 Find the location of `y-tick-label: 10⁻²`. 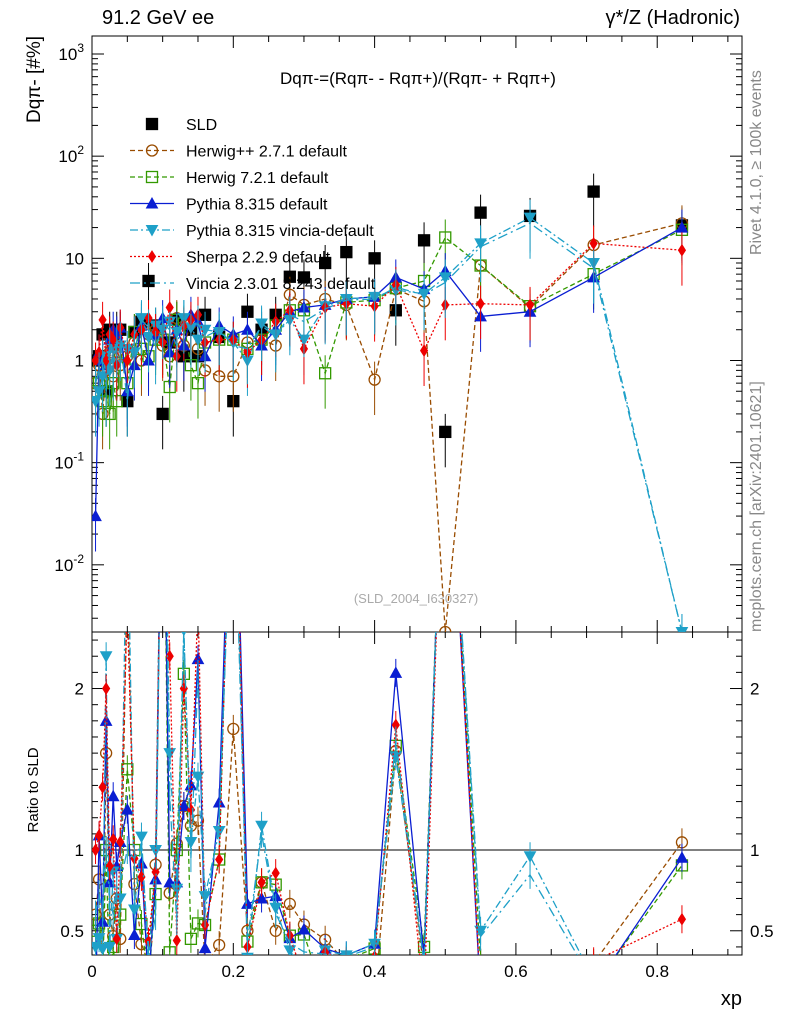

y-tick-label: 10⁻² is located at coordinates (69, 563).